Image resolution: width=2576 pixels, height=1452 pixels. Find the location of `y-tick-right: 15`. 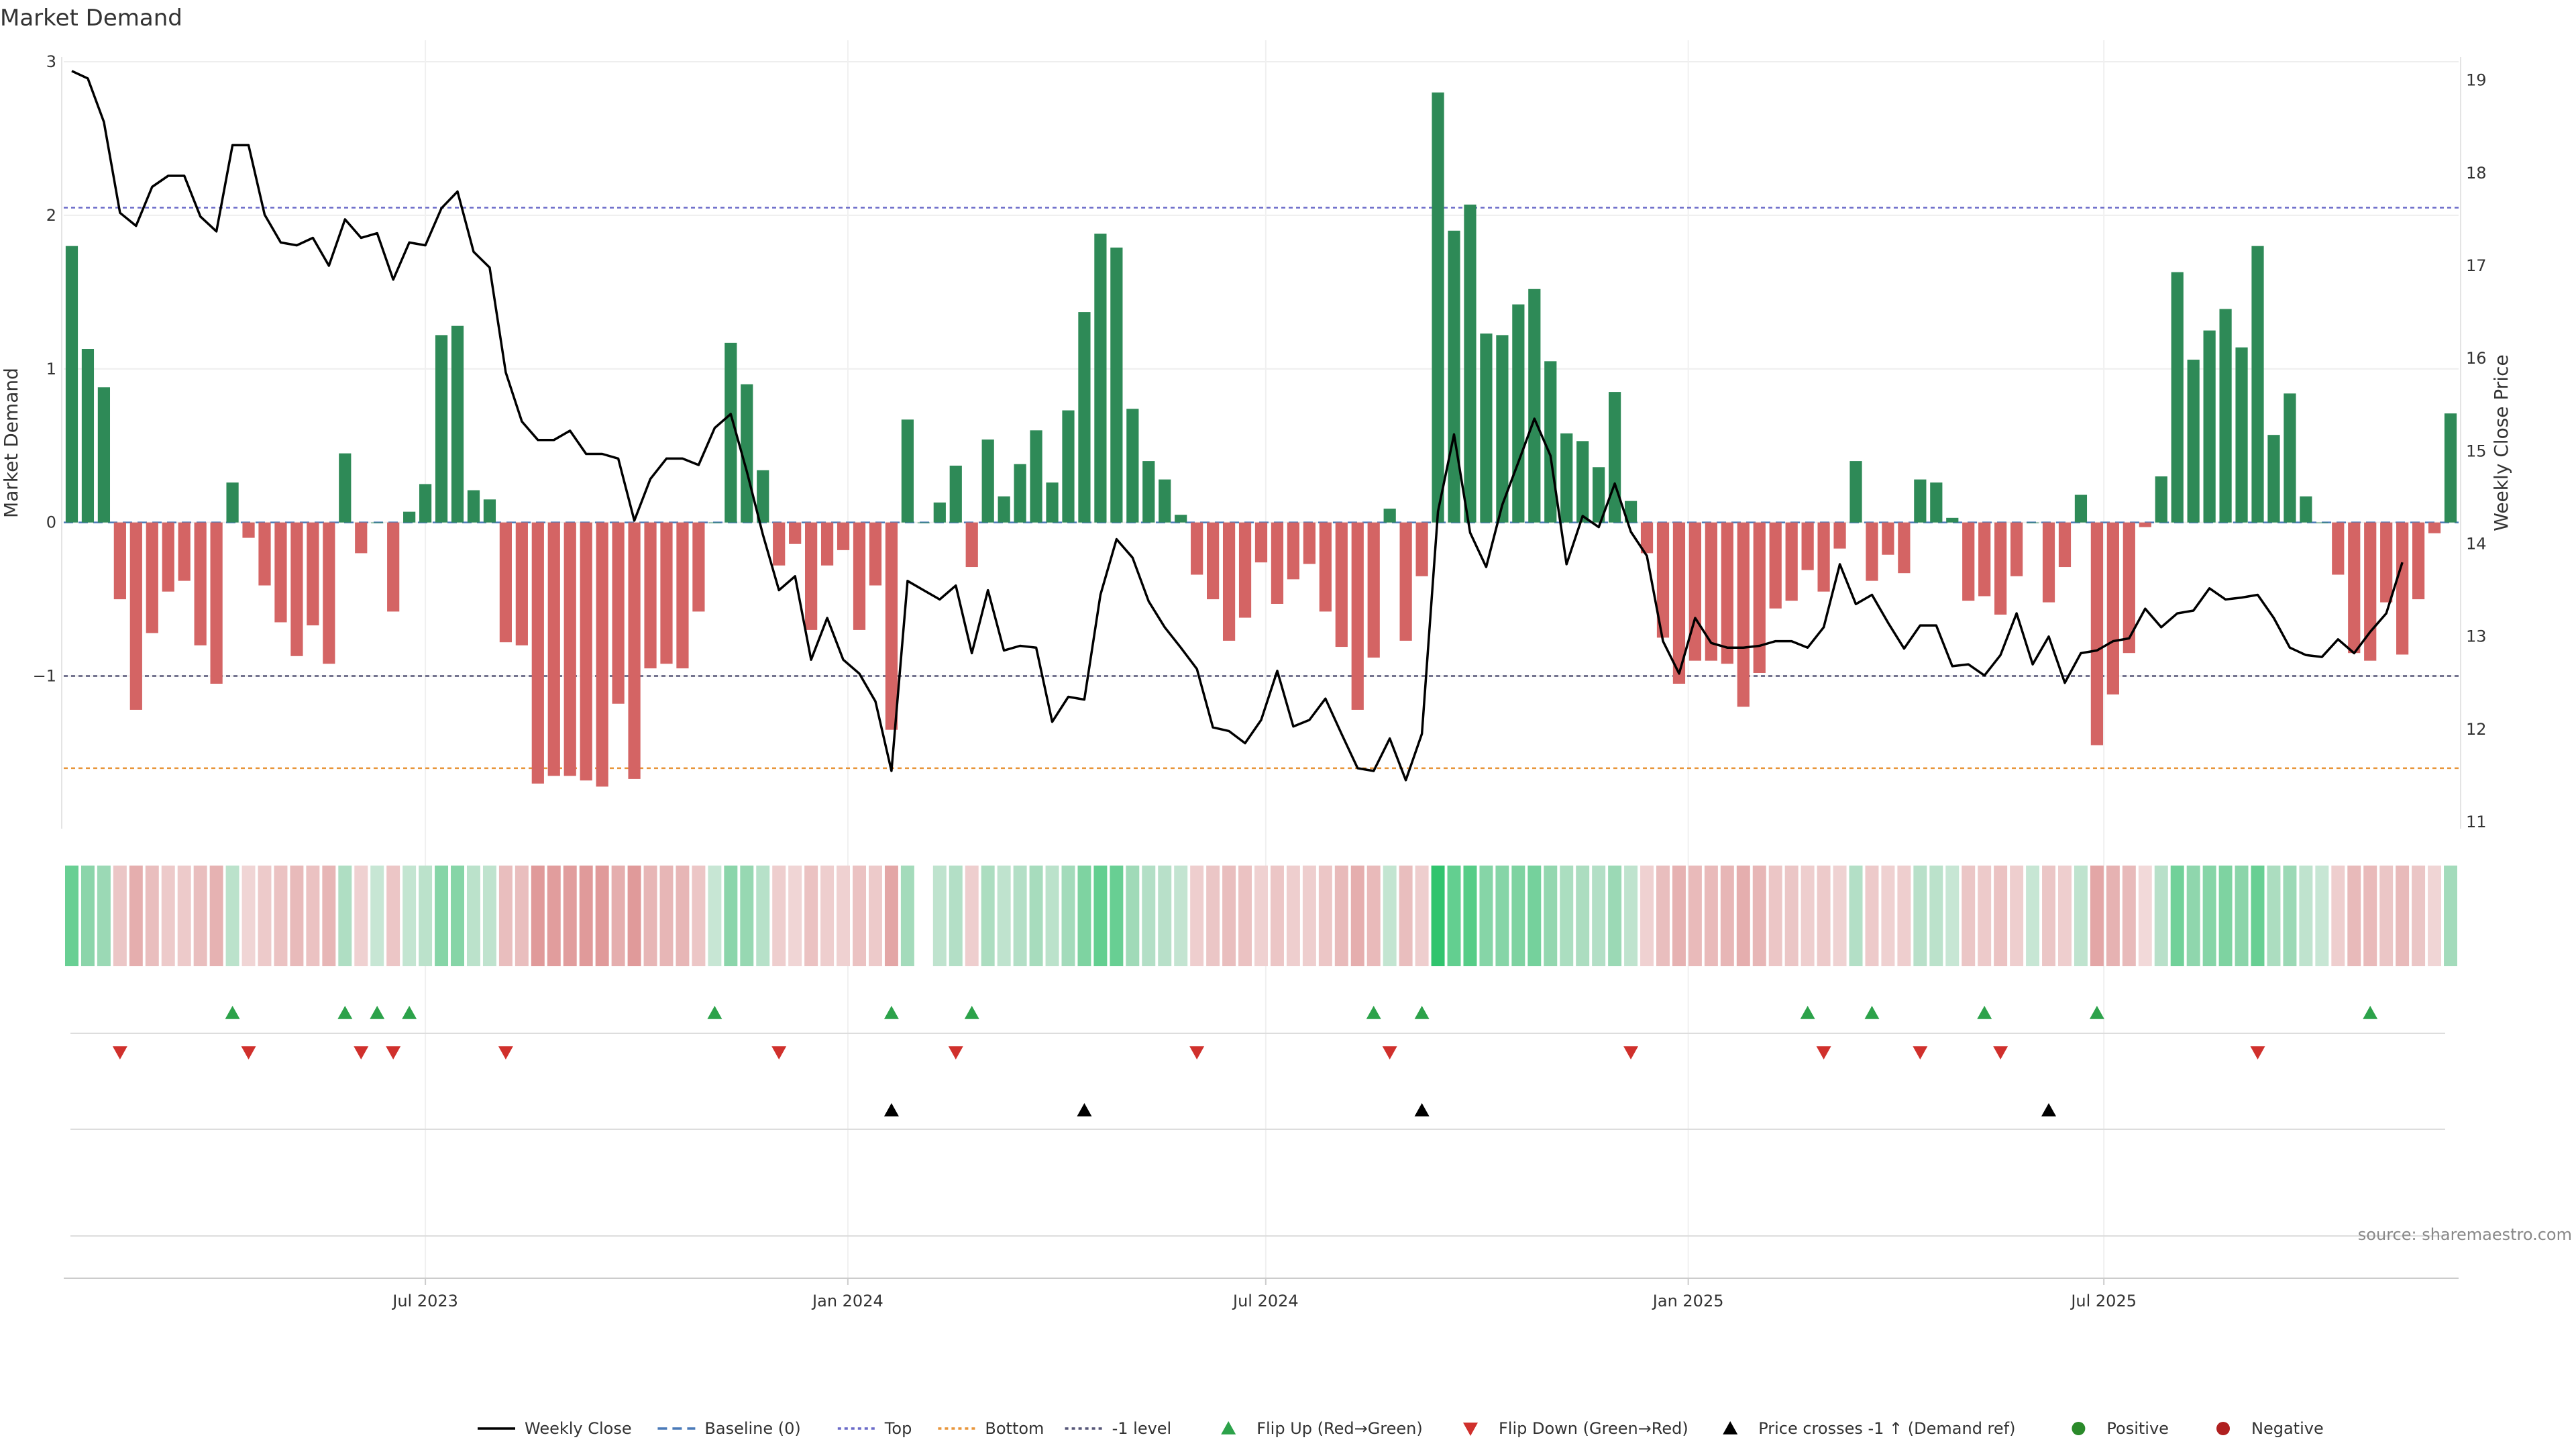

y-tick-right: 15 is located at coordinates (2476, 451).